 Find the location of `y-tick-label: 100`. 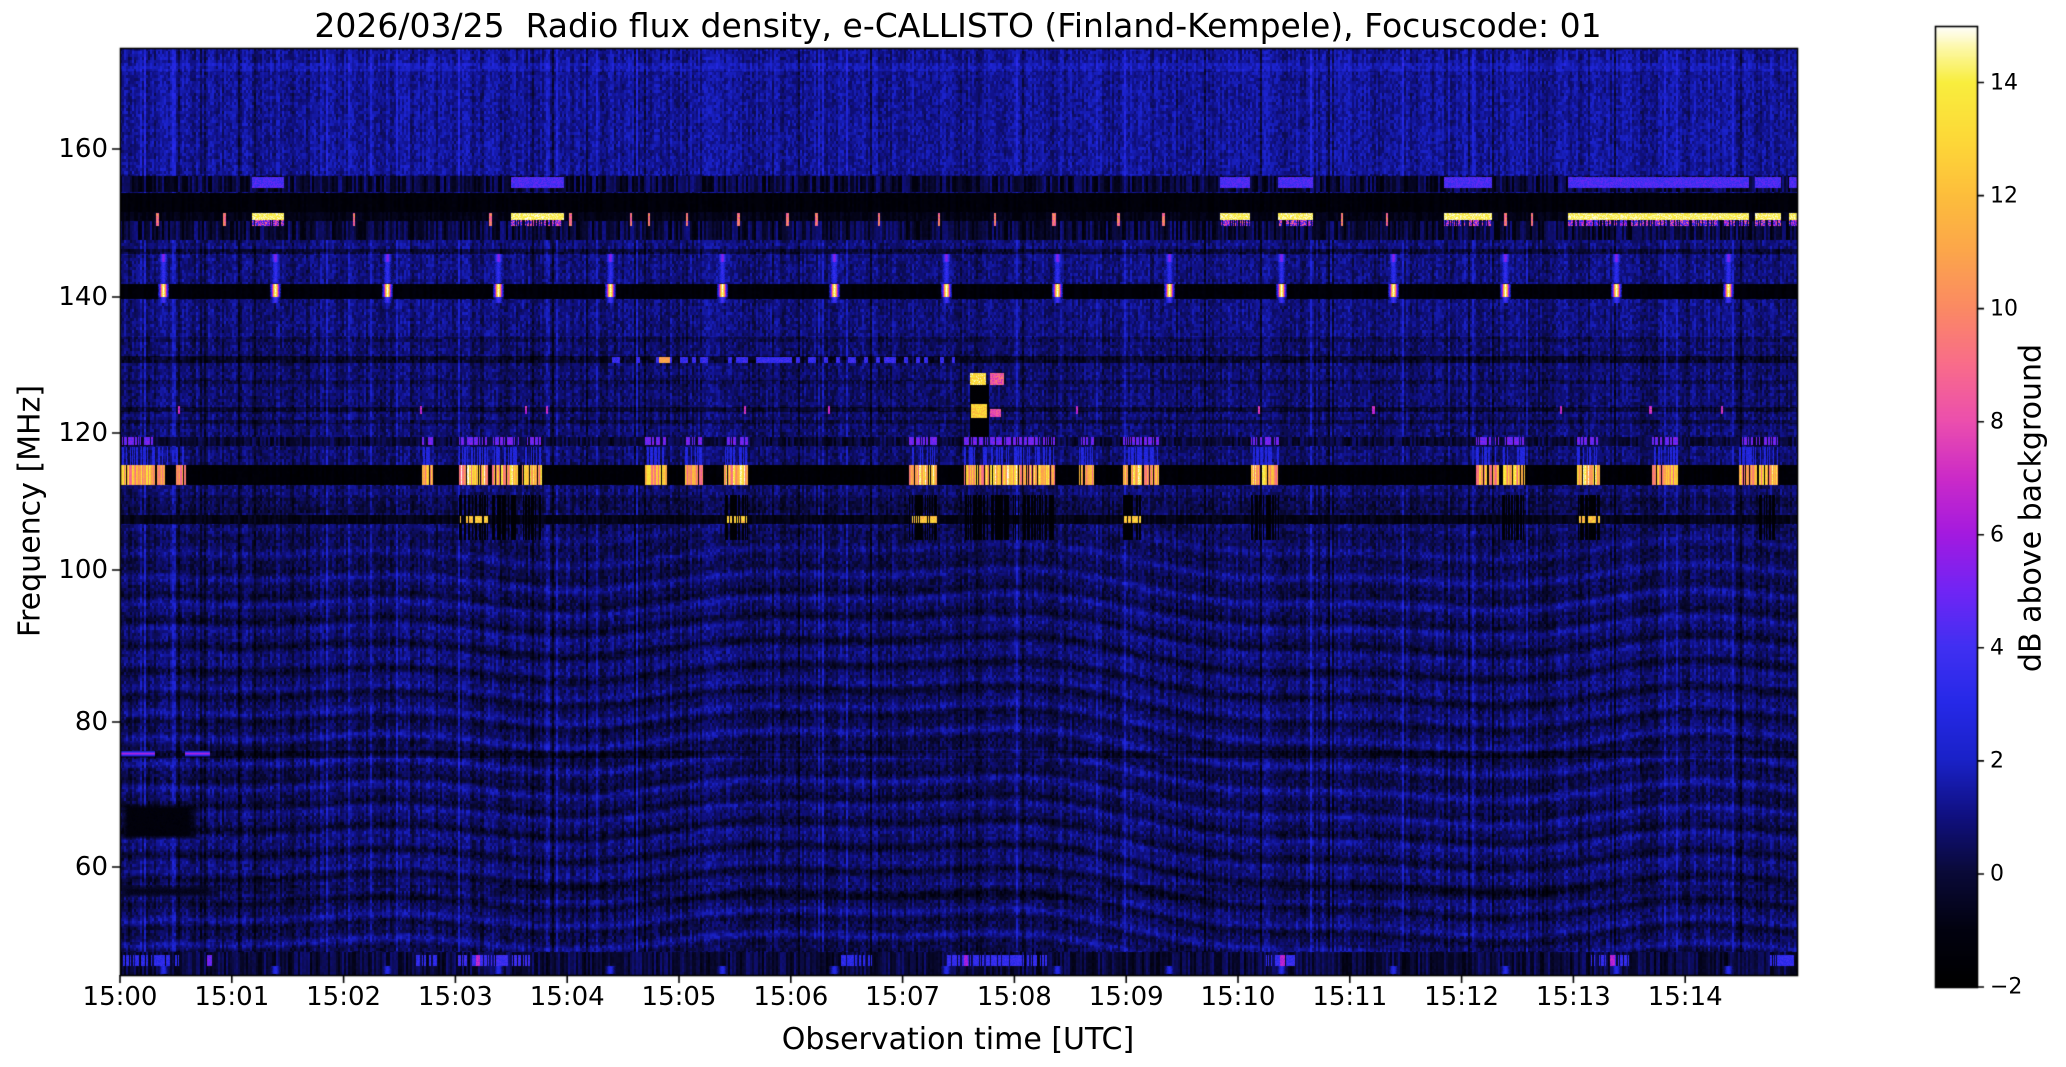

y-tick-label: 100 is located at coordinates (83, 570).